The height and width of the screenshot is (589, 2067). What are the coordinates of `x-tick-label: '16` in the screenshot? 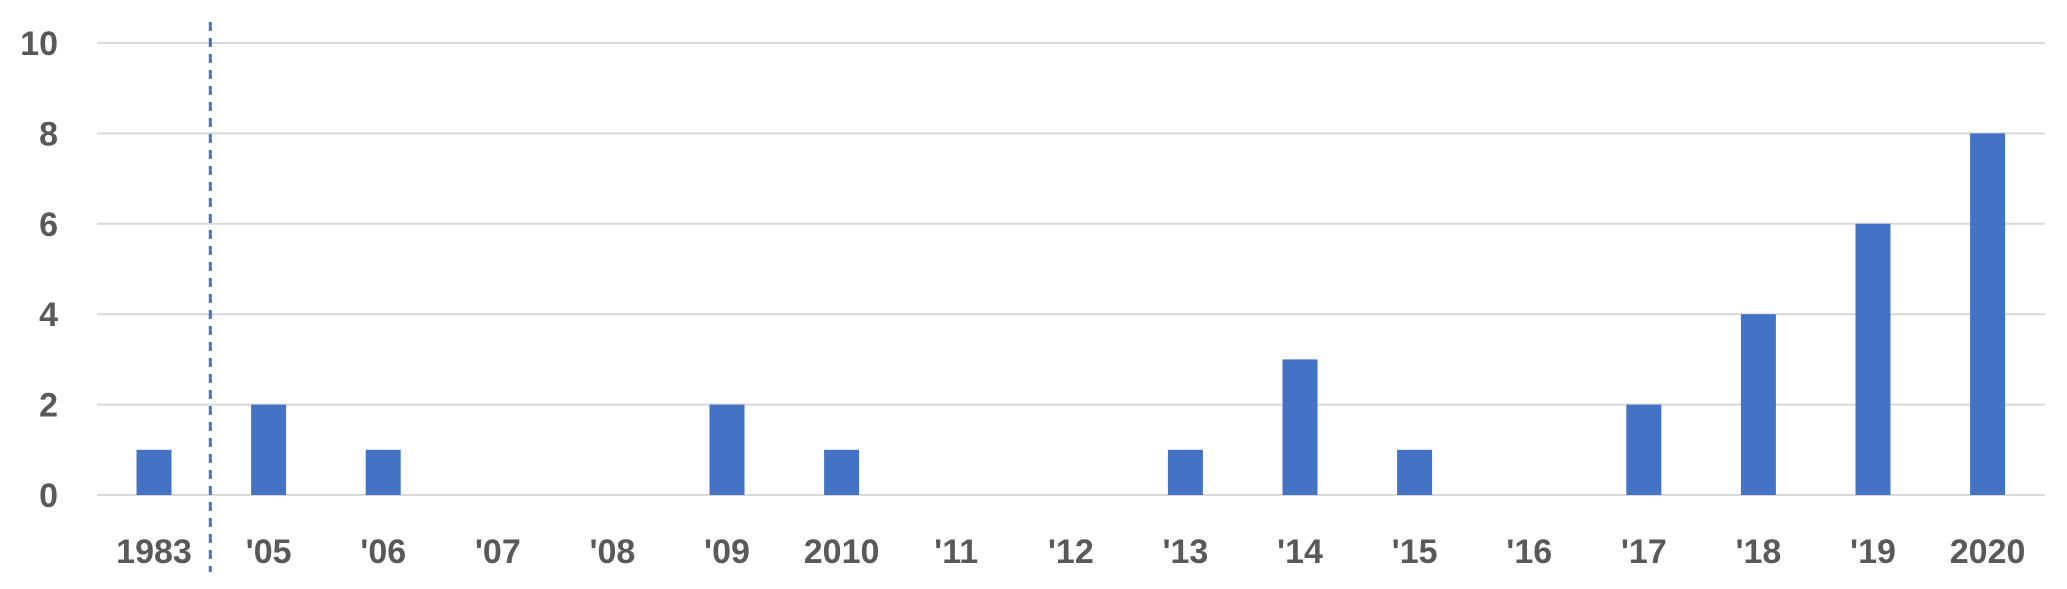 It's located at (1529, 552).